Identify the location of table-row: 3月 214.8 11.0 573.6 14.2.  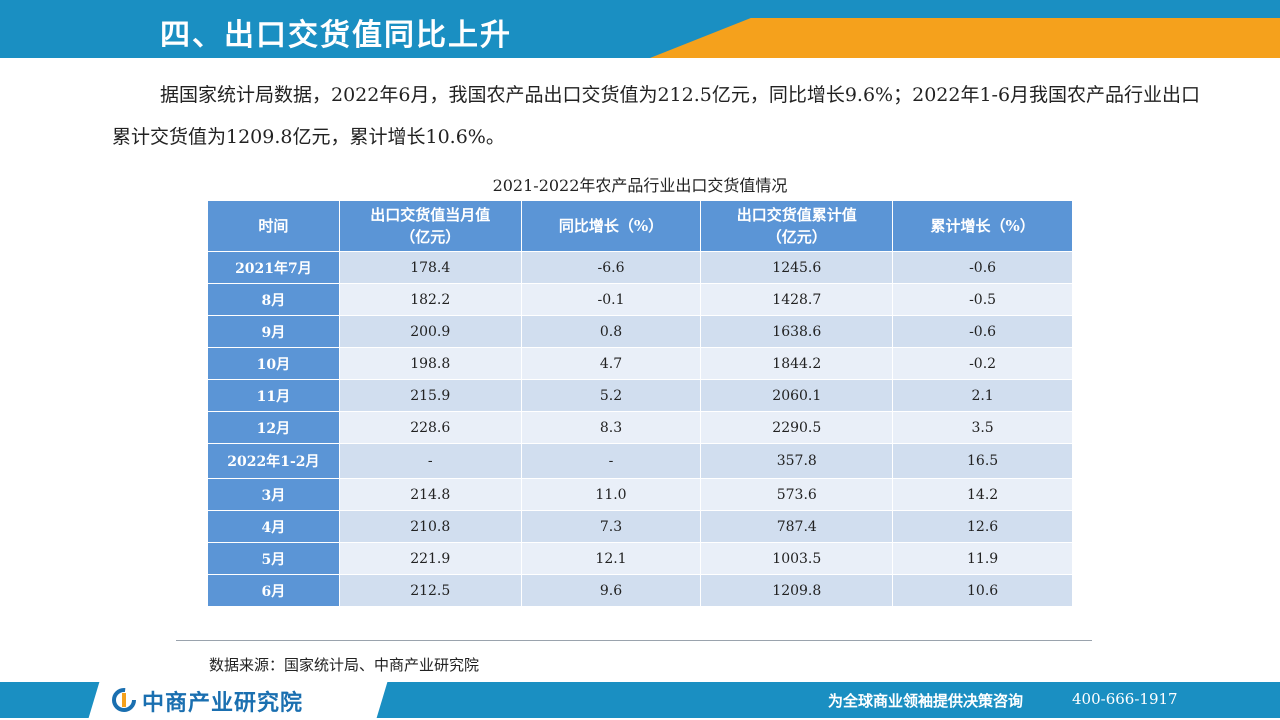
(640, 494).